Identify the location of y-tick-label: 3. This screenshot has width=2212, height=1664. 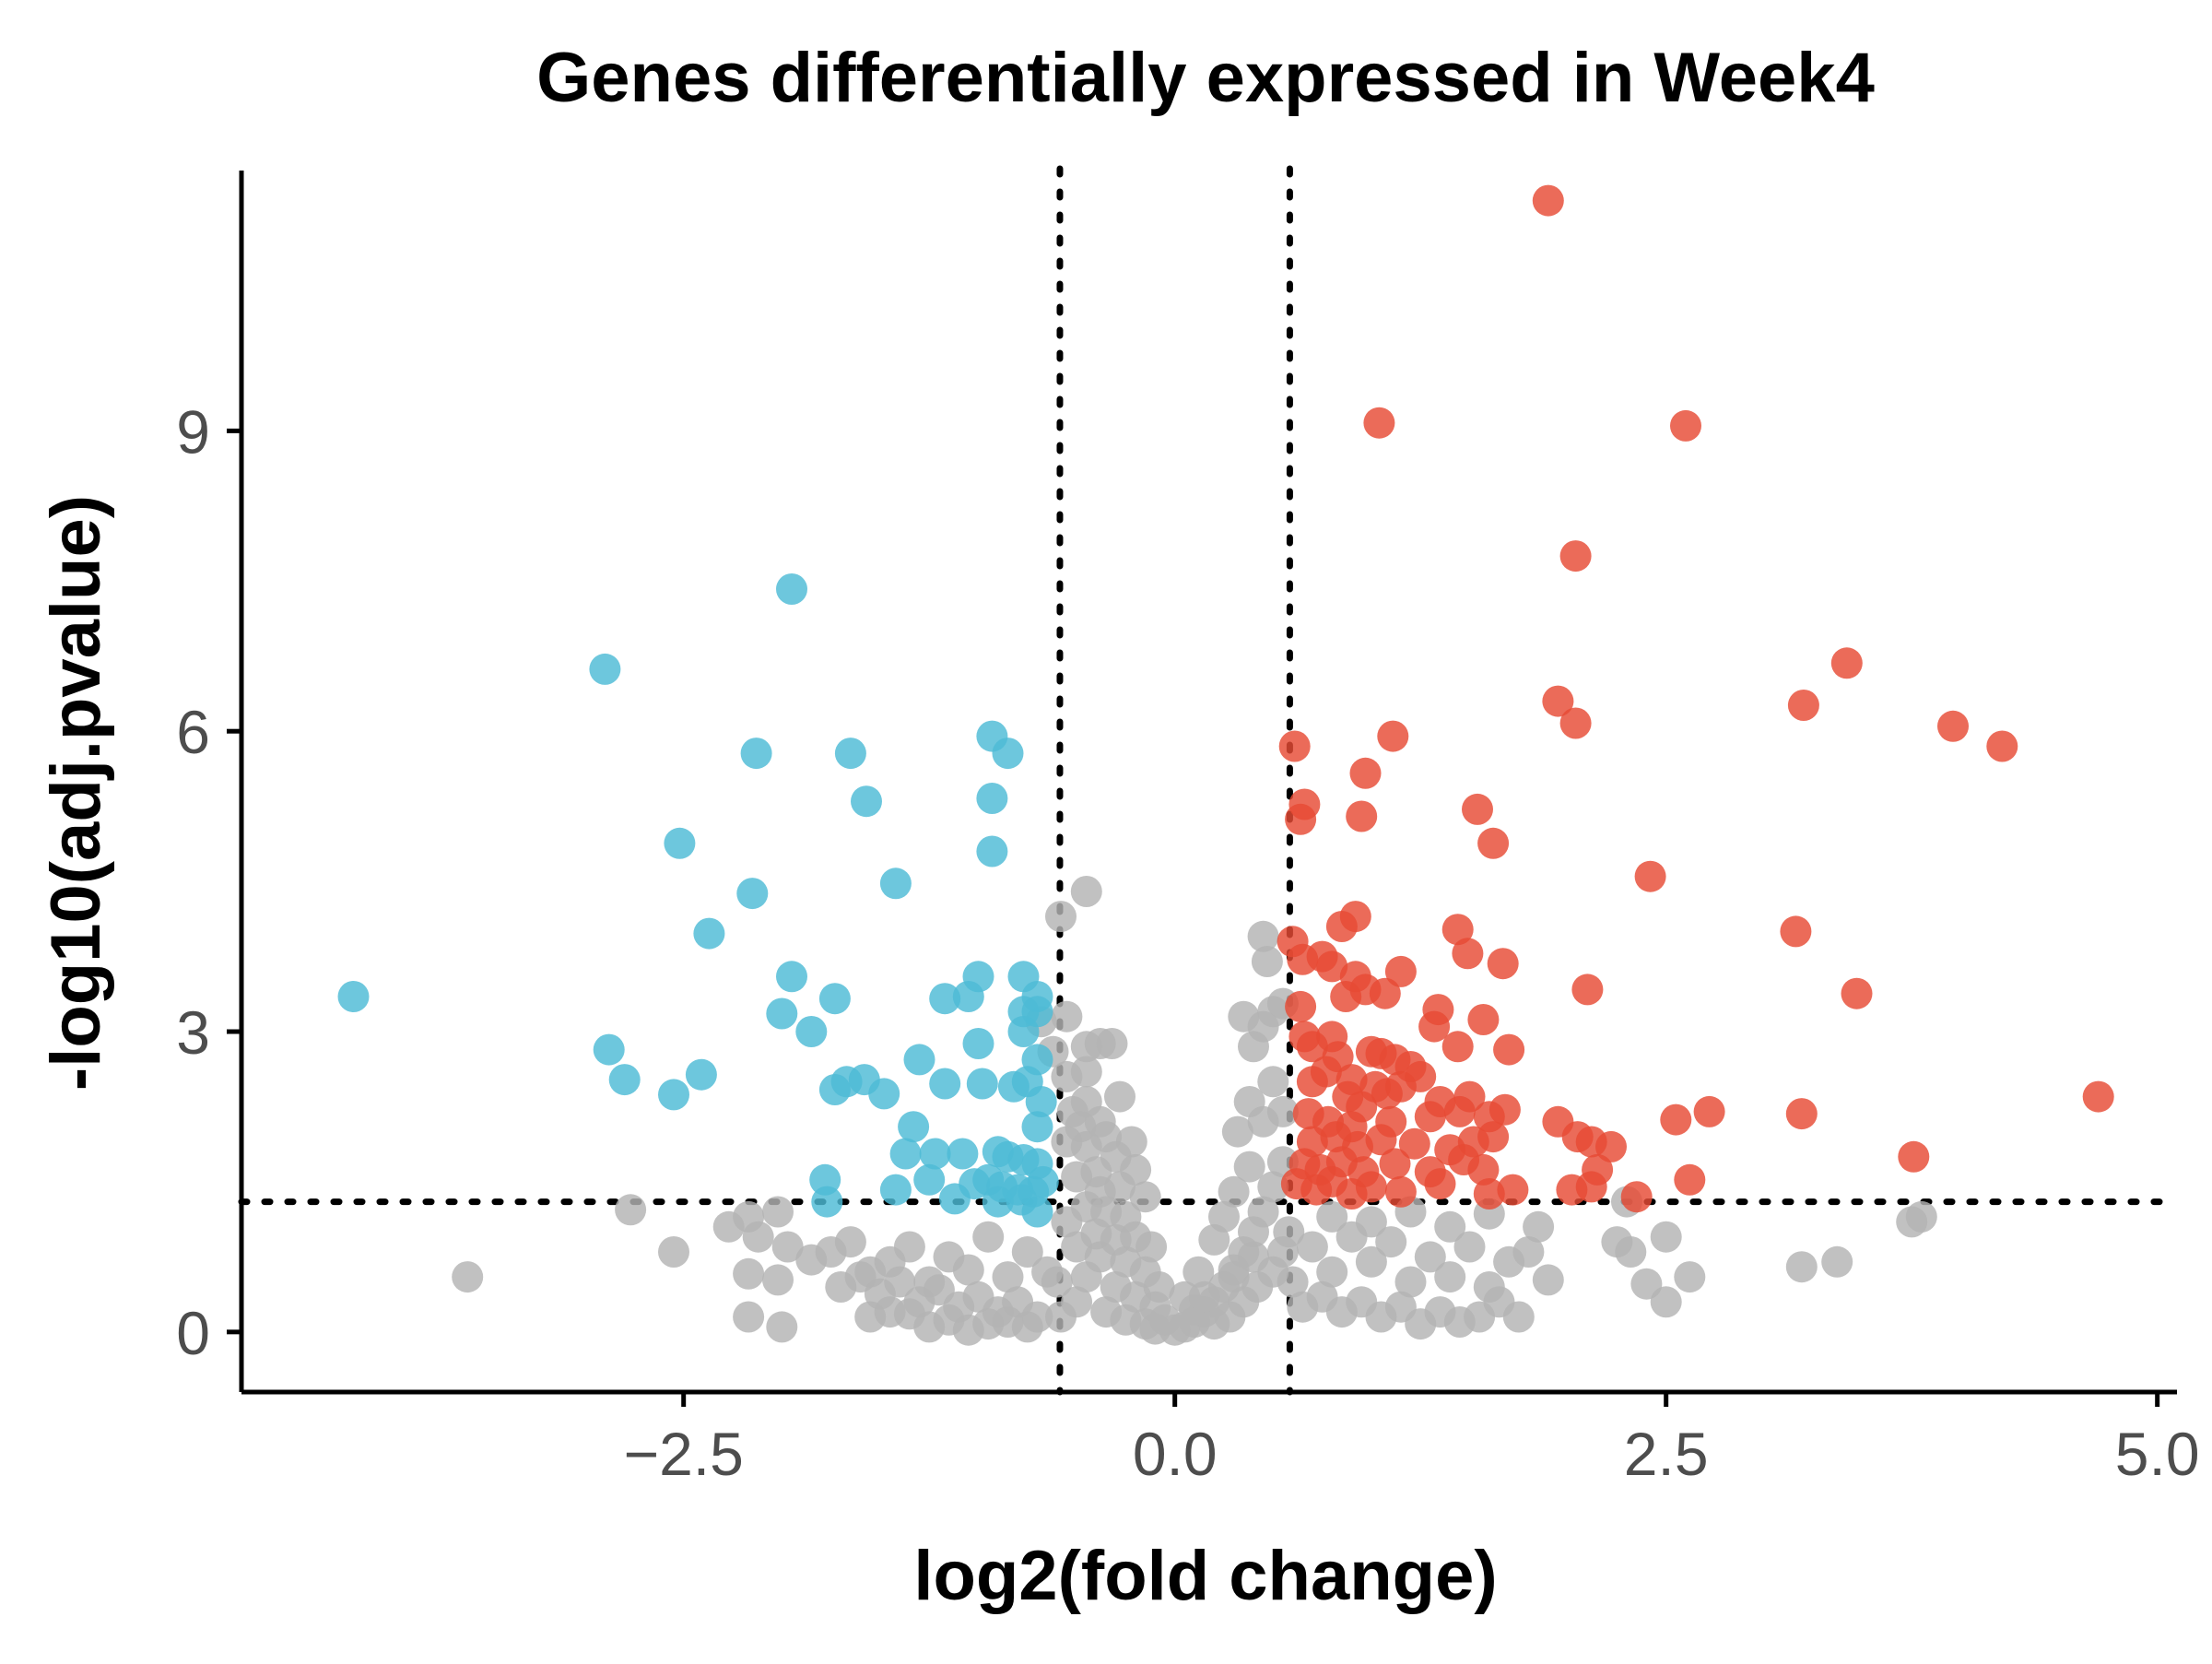
(193, 1032).